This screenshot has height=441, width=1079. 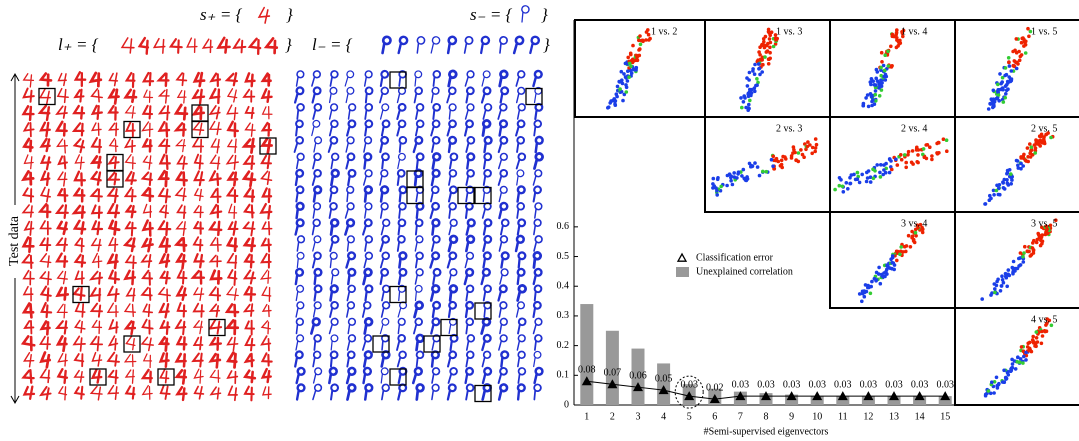 I want to click on brace: }, so click(x=288, y=44).